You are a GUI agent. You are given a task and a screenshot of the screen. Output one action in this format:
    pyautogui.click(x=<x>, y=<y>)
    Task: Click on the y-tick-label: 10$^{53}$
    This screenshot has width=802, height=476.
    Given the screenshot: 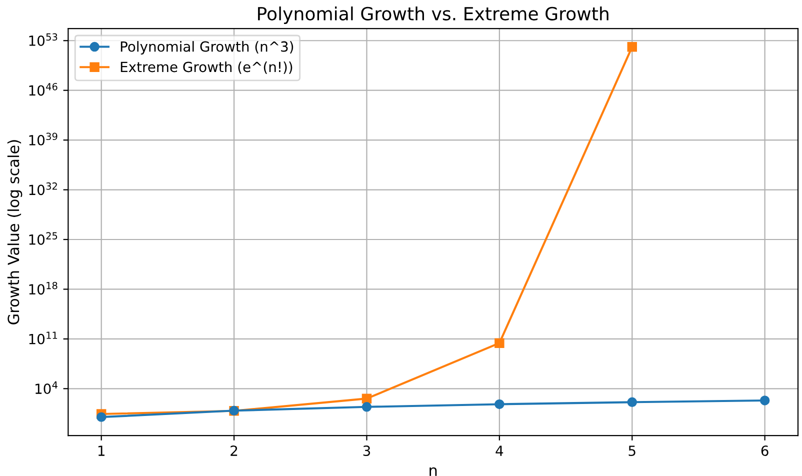 What is the action you would take?
    pyautogui.click(x=43, y=39)
    